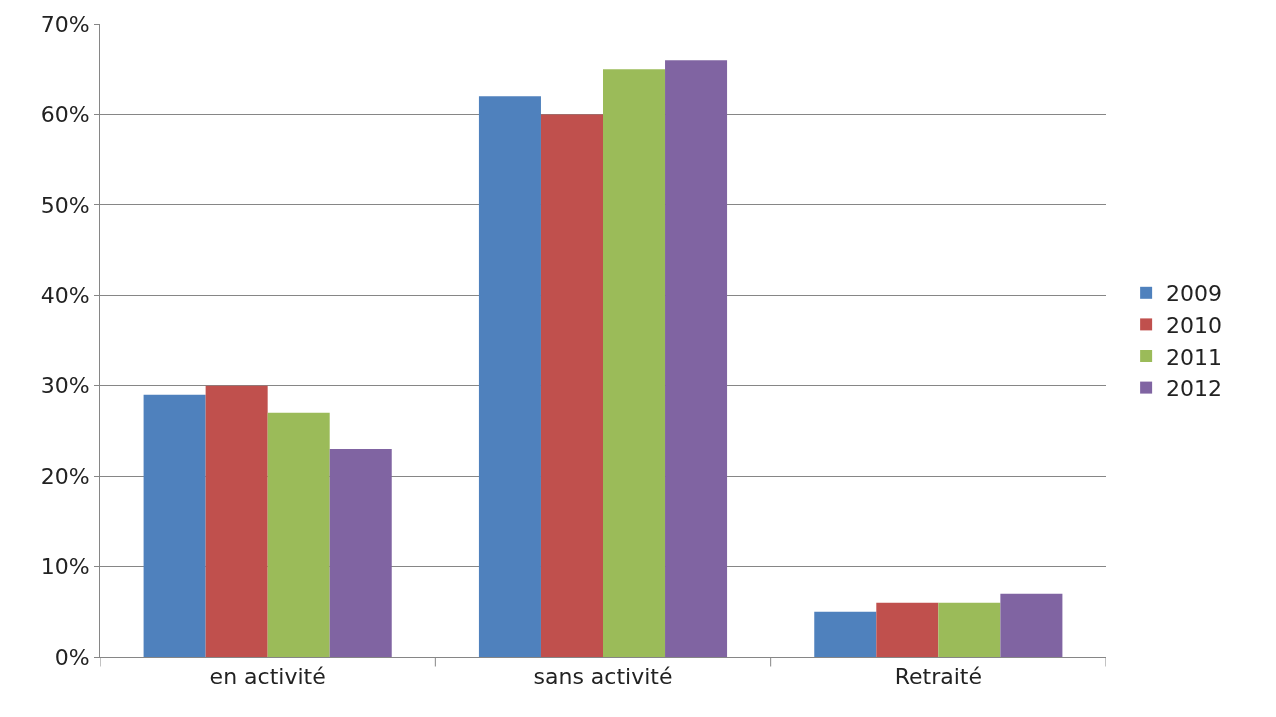 The height and width of the screenshot is (717, 1276). Describe the element at coordinates (65, 205) in the screenshot. I see `y-tick-label: 50%` at that location.